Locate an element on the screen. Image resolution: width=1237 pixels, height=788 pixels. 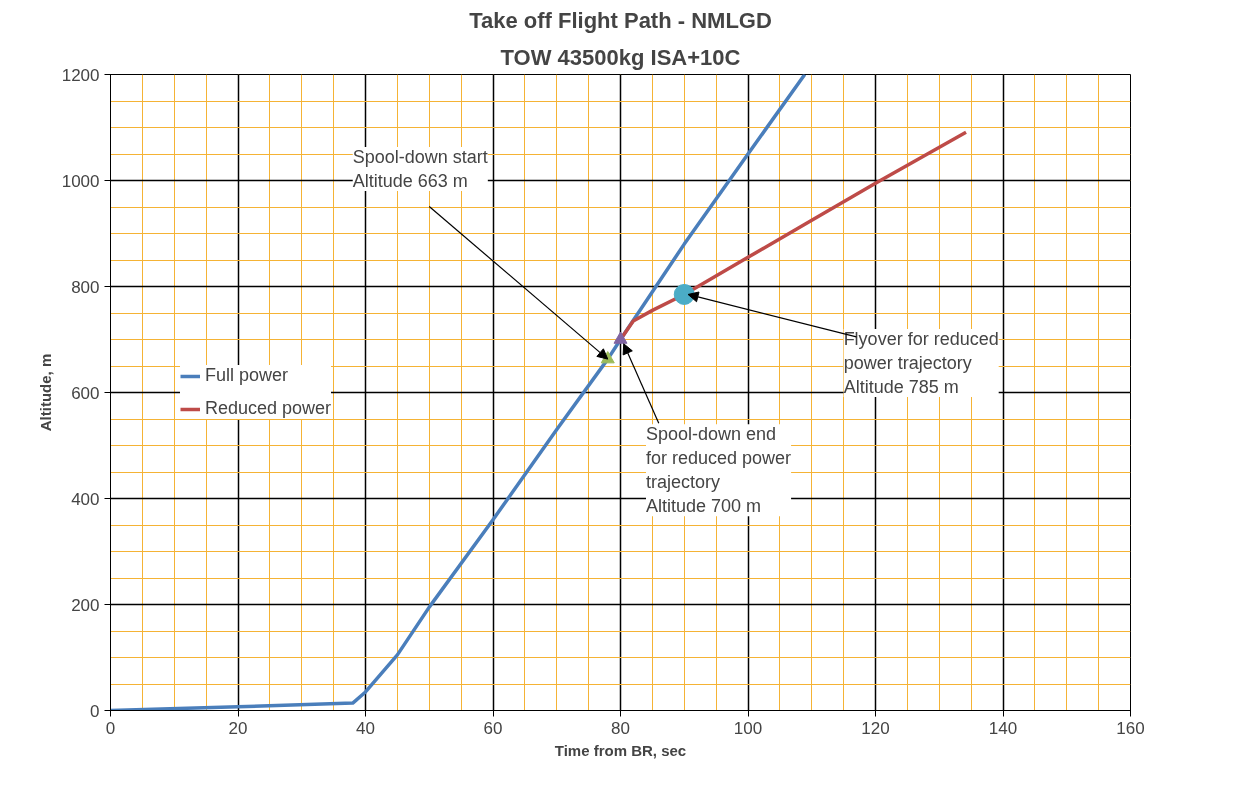
y-tick-label: 600 is located at coordinates (85, 393).